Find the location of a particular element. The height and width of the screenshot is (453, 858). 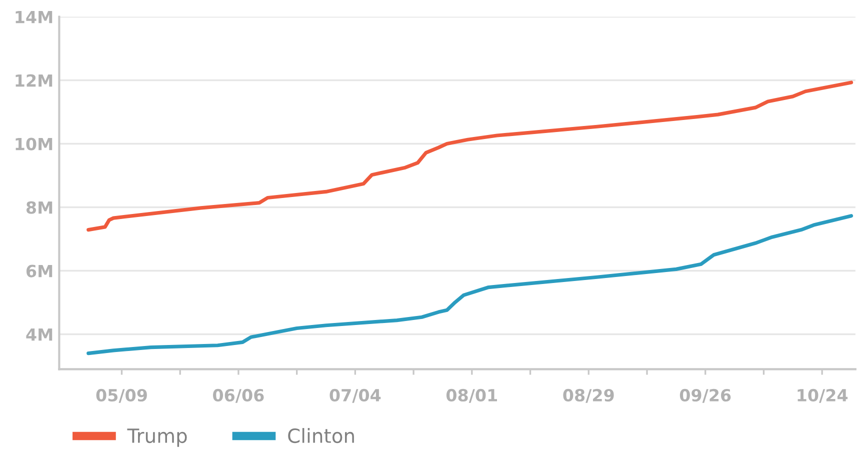

y-tick-label: 10M is located at coordinates (34, 144).